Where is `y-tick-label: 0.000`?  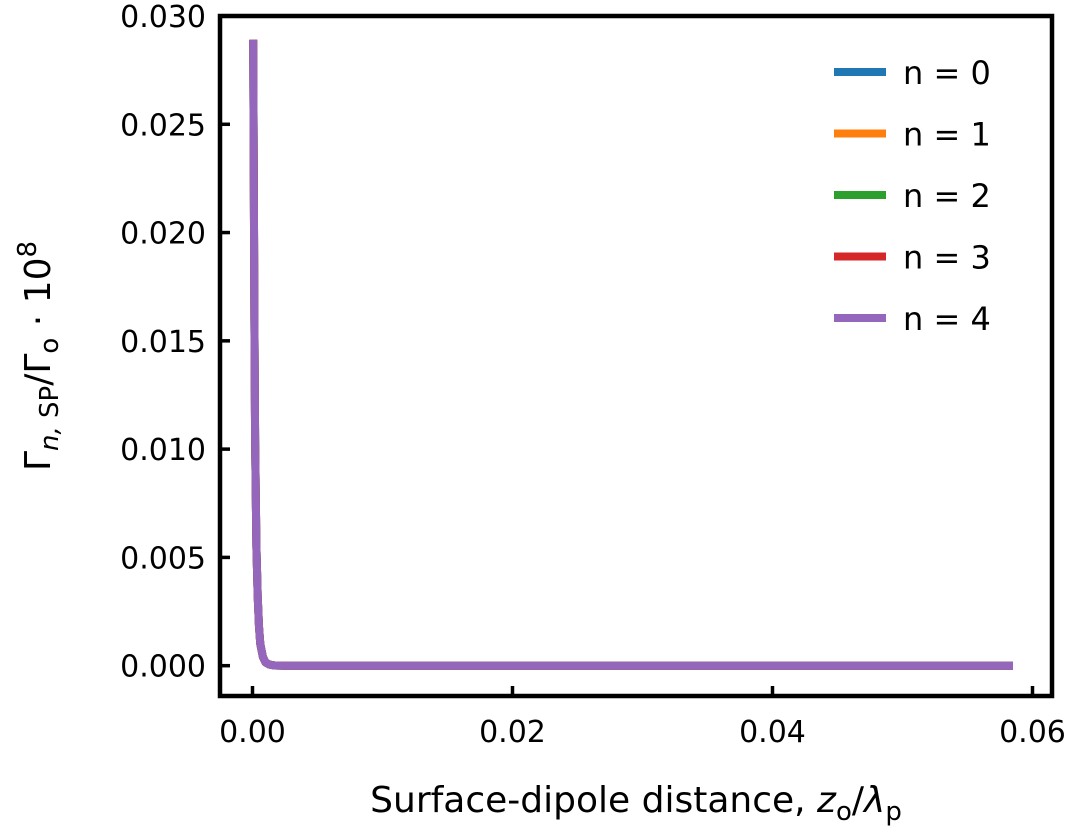
y-tick-label: 0.000 is located at coordinates (163, 667).